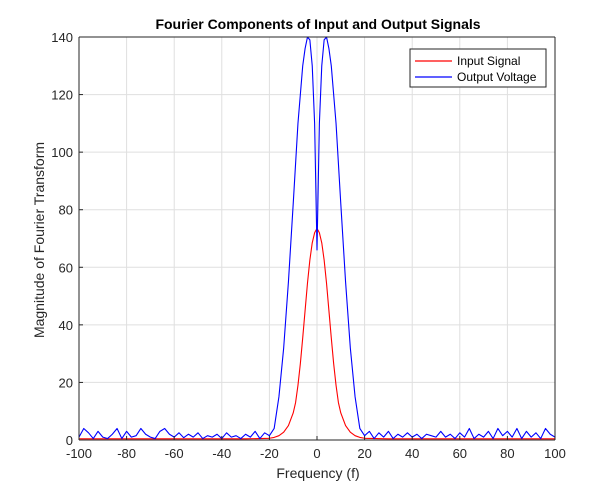  I want to click on x-tick-label: -60, so click(174, 453).